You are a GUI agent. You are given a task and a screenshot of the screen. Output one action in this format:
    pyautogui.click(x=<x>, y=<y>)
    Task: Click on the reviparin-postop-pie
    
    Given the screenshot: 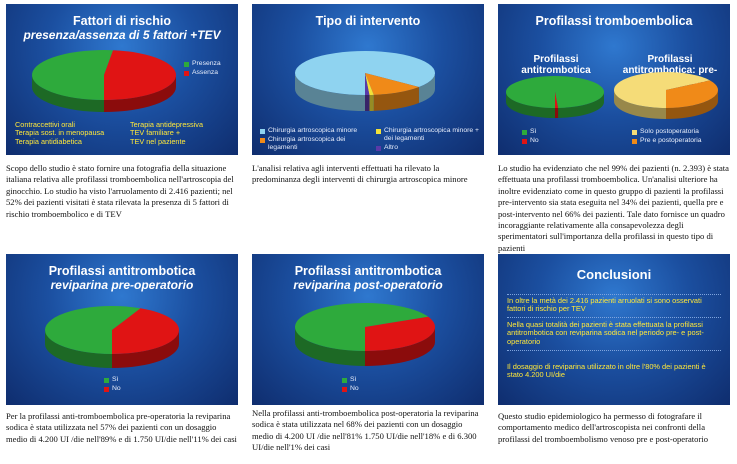 What is the action you would take?
    pyautogui.click(x=365, y=334)
    